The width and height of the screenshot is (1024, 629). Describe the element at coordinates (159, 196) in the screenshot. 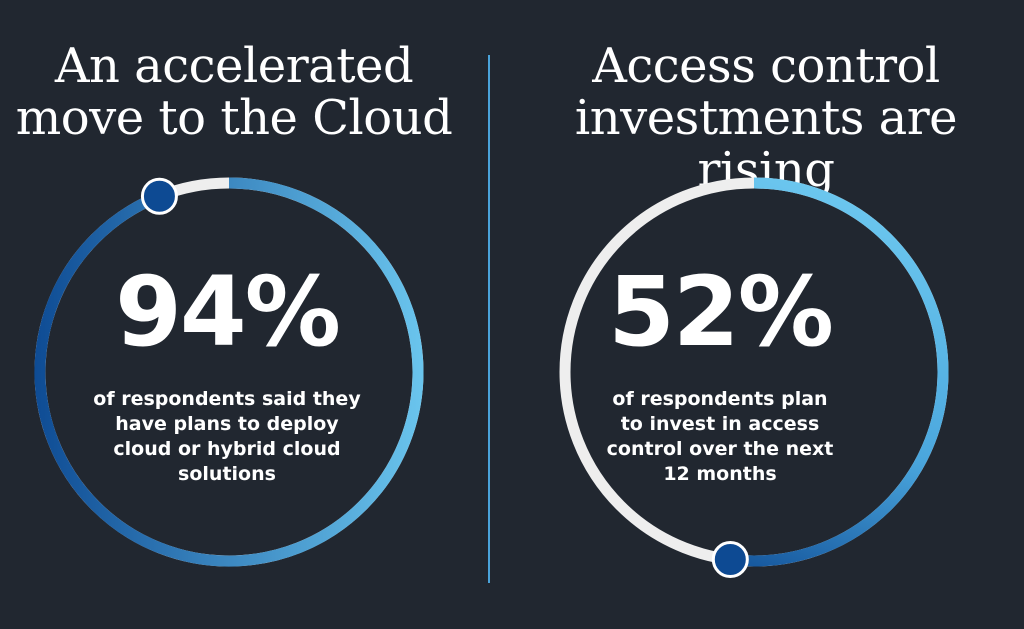

I see `cloud-ring-knob` at that location.